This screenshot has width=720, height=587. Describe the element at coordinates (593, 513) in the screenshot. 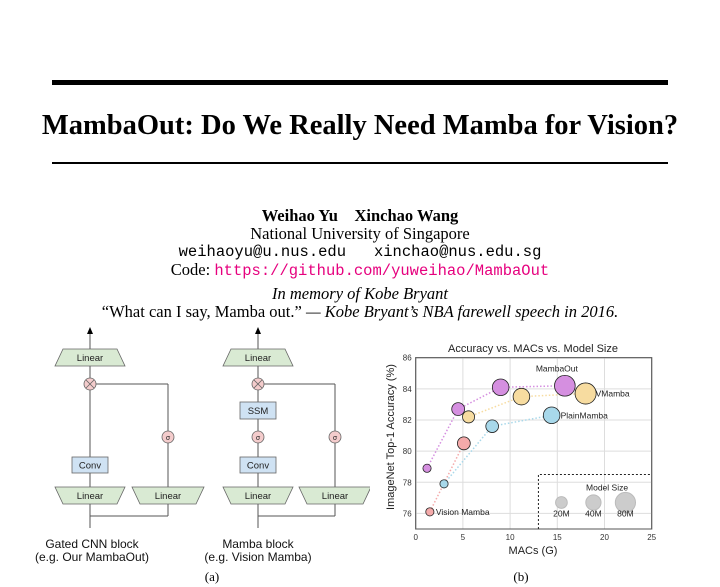

I see `size-legend-entry: 40M` at that location.